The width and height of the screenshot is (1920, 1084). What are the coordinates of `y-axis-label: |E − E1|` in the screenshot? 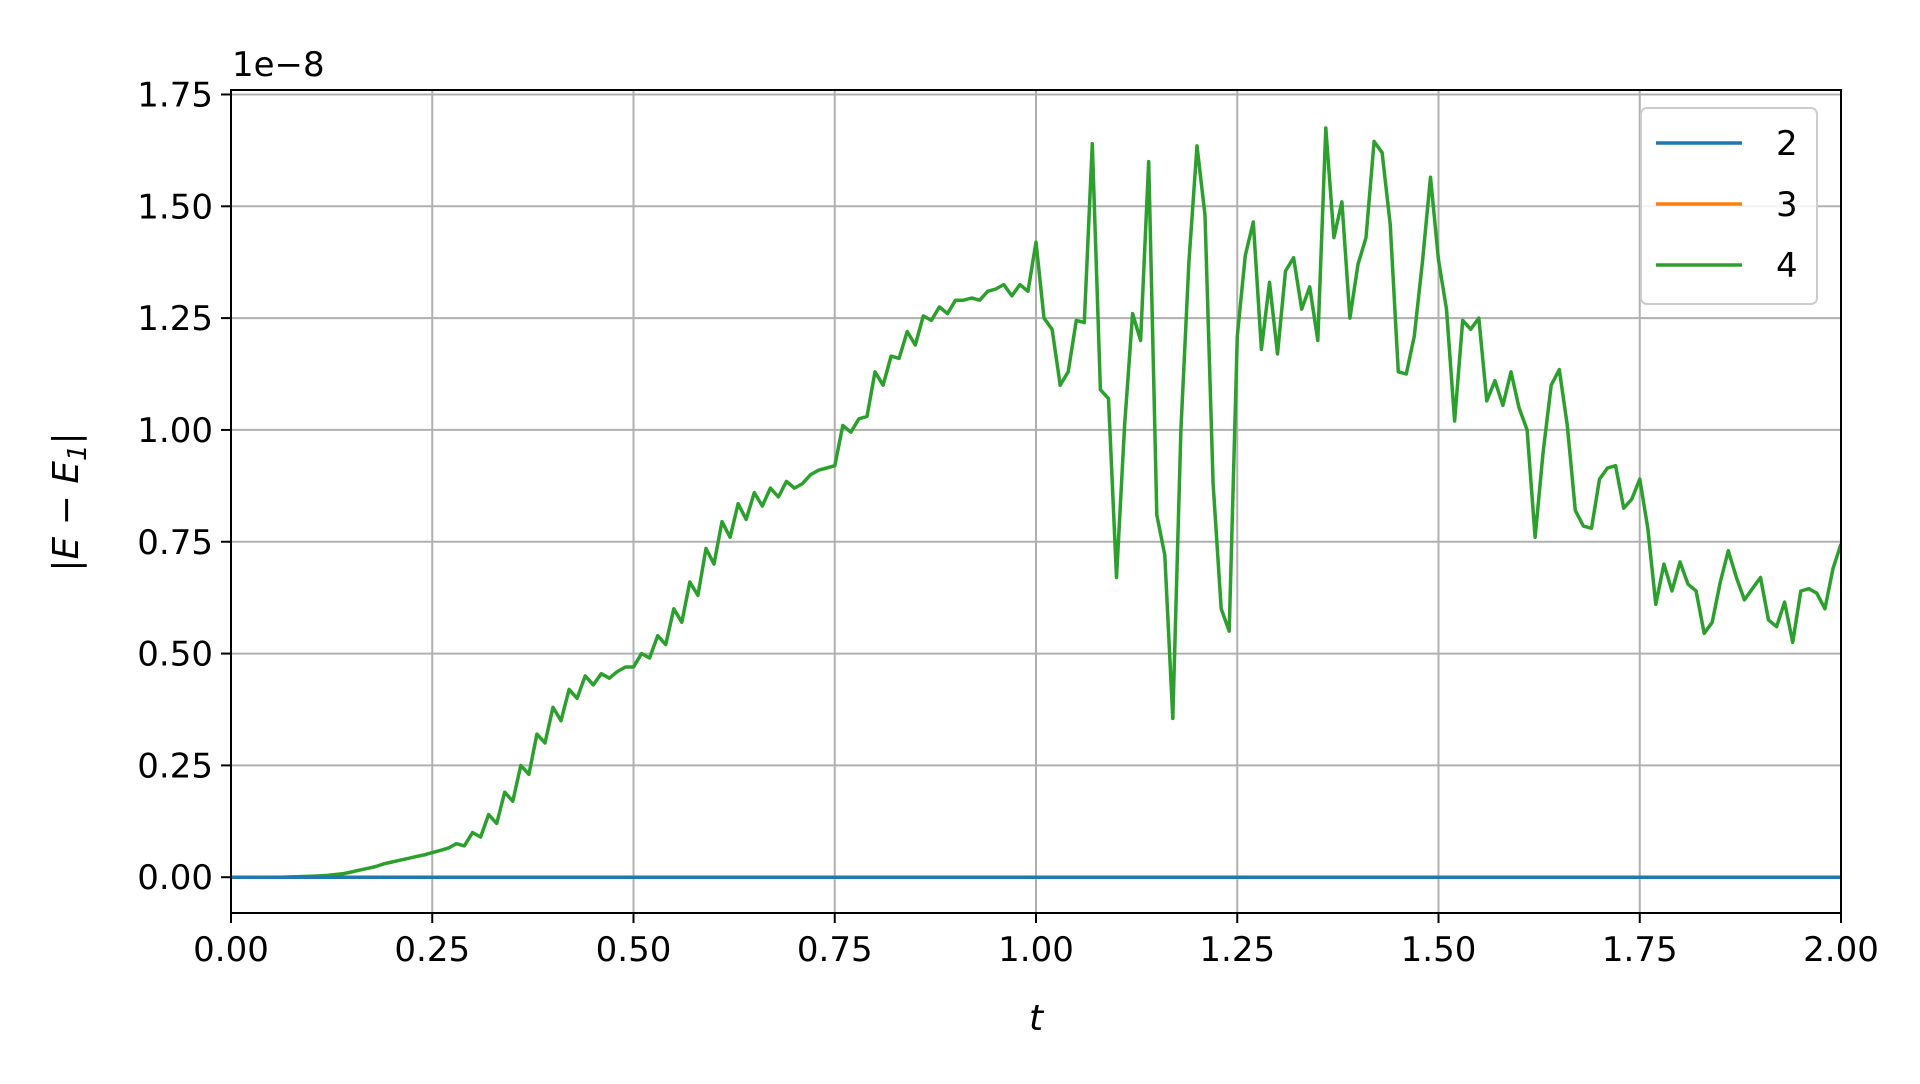 It's located at (69, 501).